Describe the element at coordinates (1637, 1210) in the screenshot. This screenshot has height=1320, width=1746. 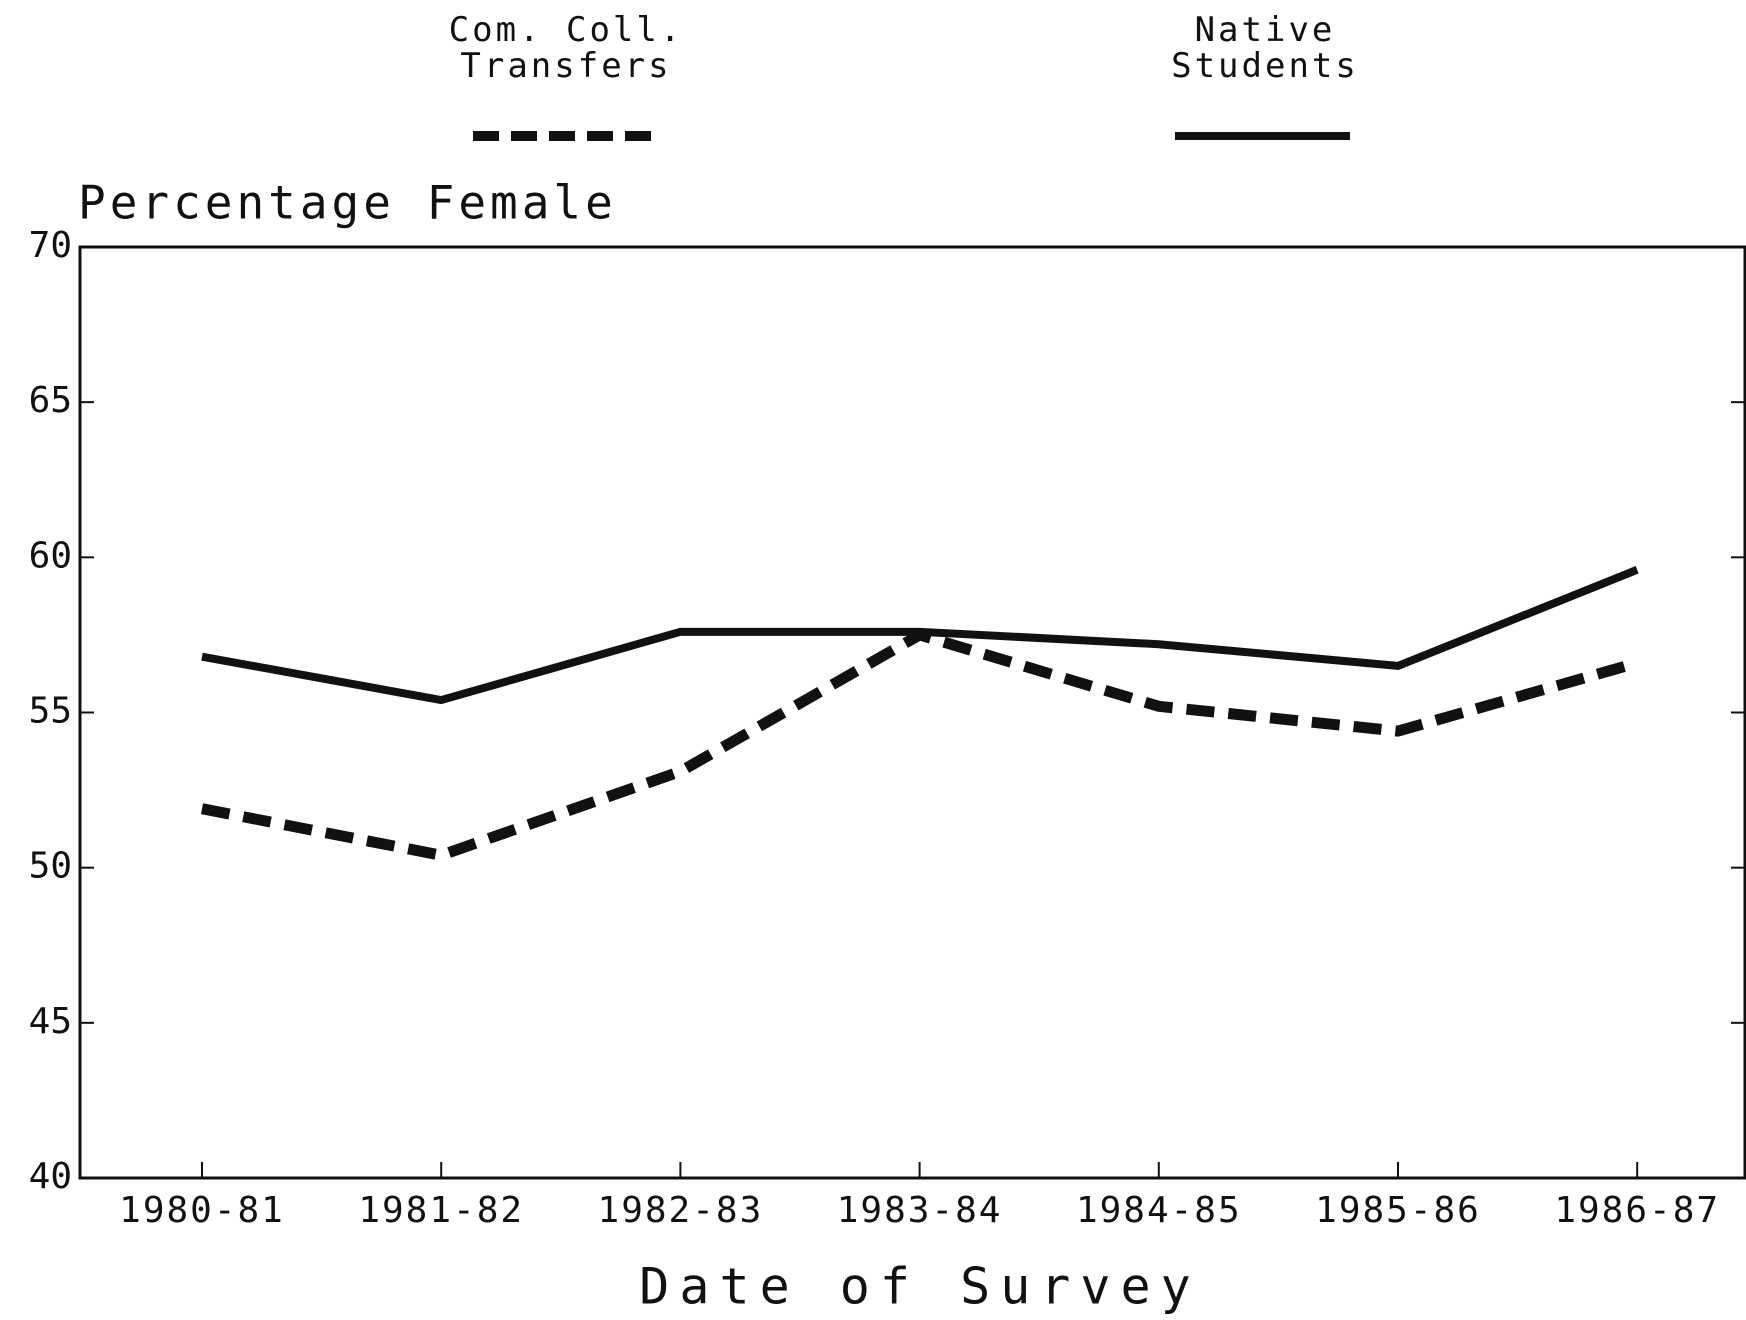
I see `x-tick-label: 1986-87` at that location.